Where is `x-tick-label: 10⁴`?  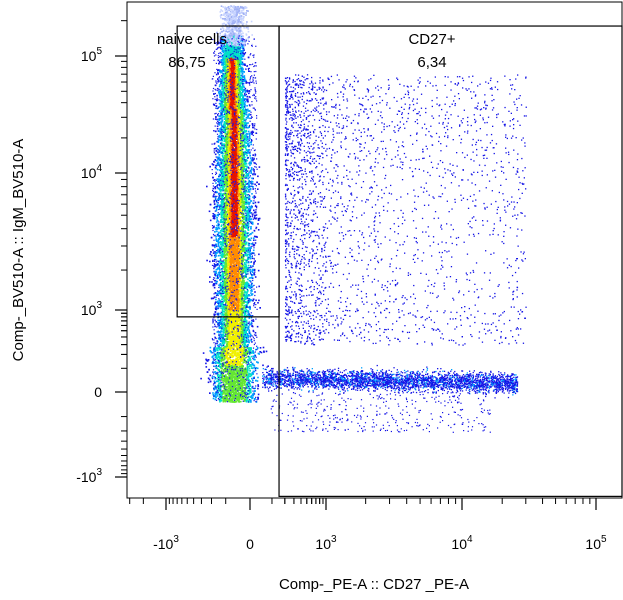
x-tick-label: 10⁴ is located at coordinates (462, 543).